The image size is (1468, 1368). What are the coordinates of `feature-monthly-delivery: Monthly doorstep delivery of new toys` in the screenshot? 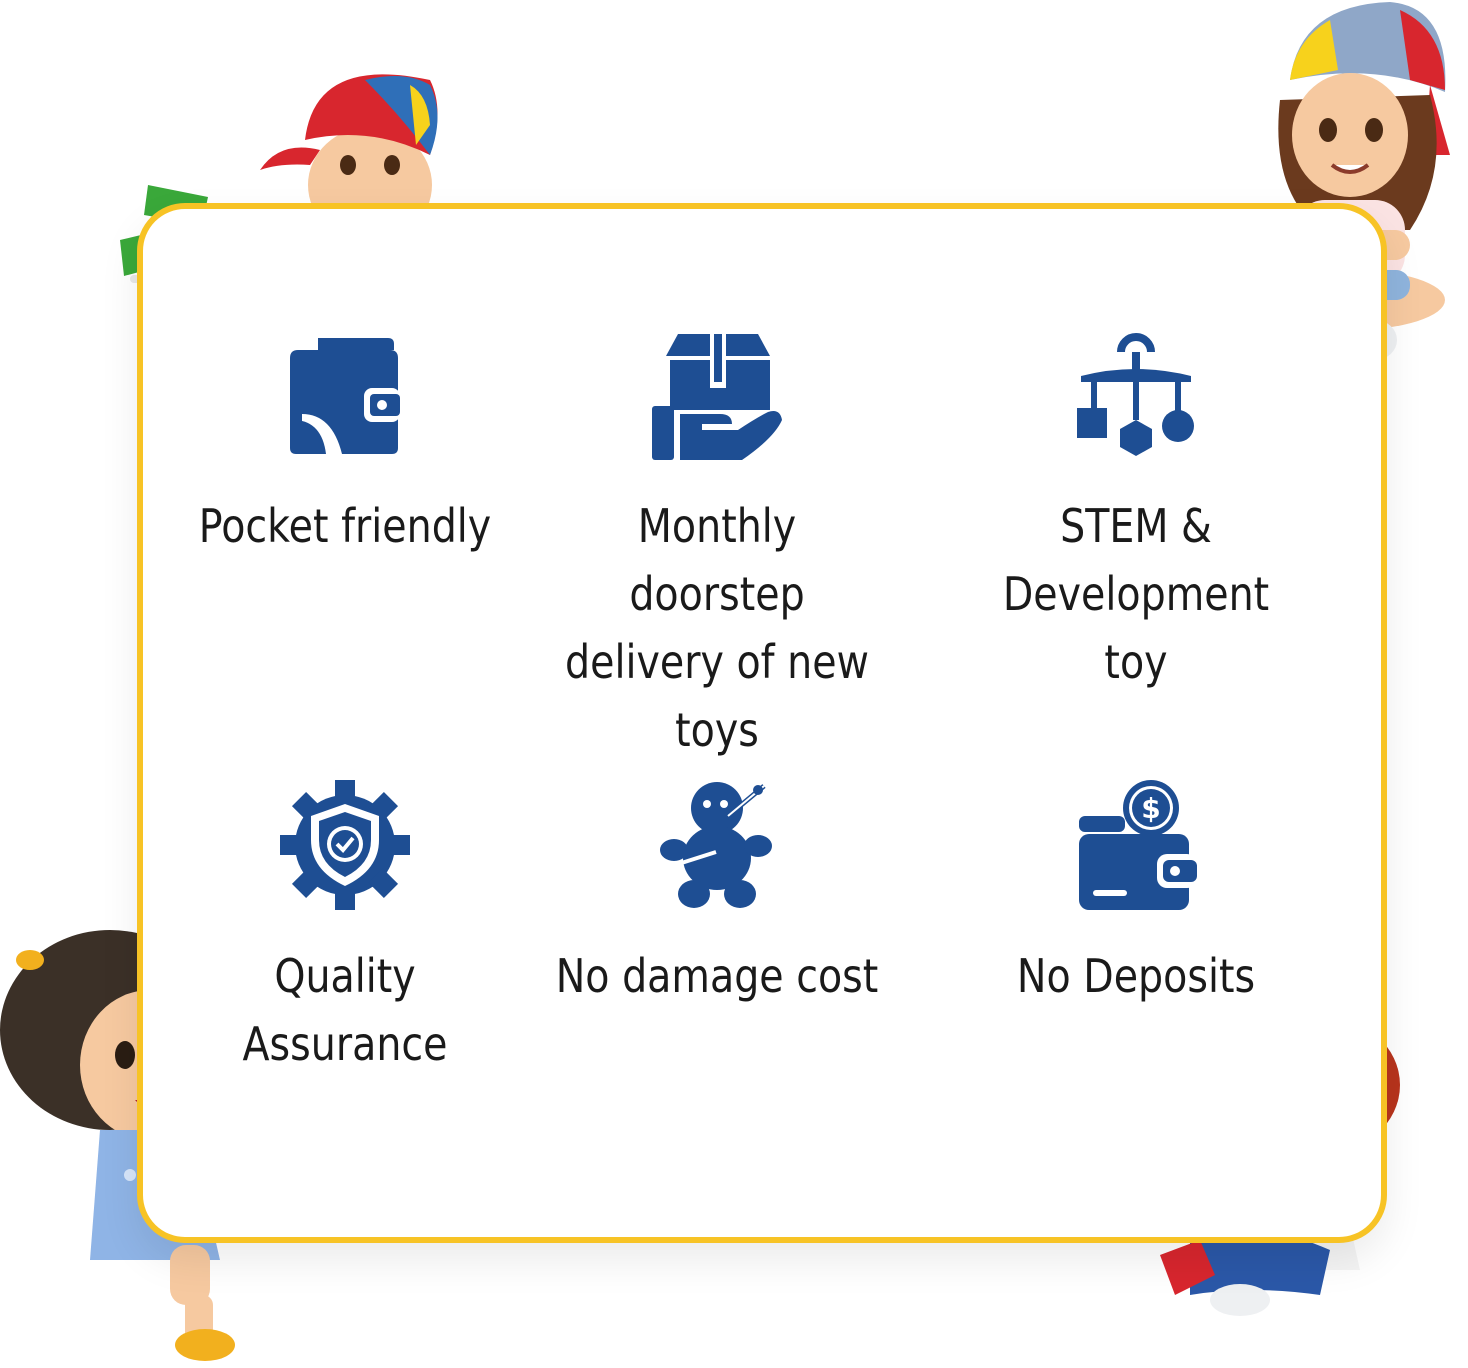 It's located at (717, 547).